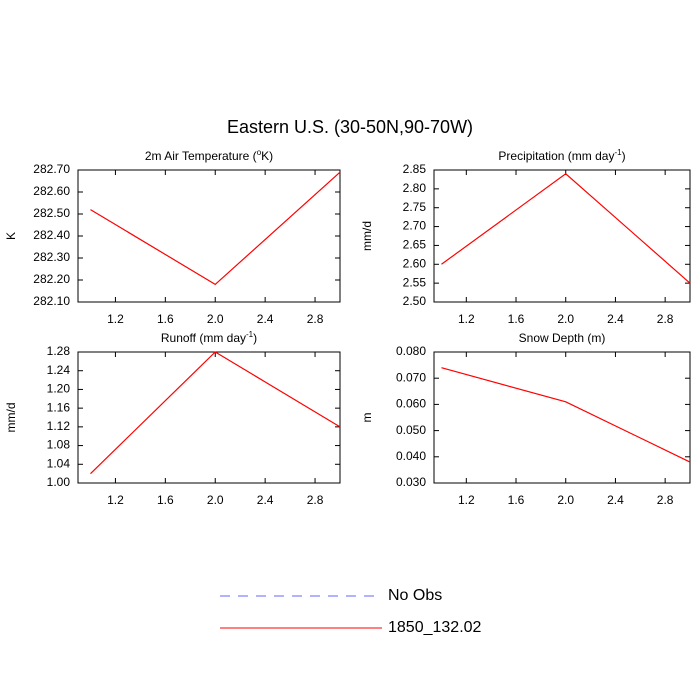  Describe the element at coordinates (411, 430) in the screenshot. I see `y-tick-label: 0.050` at that location.